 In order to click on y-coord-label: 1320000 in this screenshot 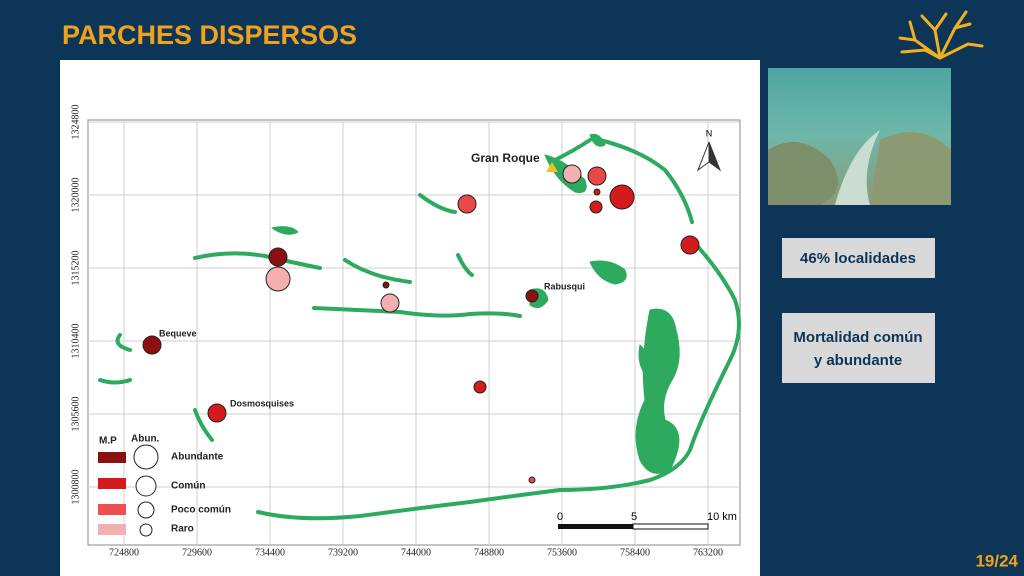, I will do `click(75, 195)`.